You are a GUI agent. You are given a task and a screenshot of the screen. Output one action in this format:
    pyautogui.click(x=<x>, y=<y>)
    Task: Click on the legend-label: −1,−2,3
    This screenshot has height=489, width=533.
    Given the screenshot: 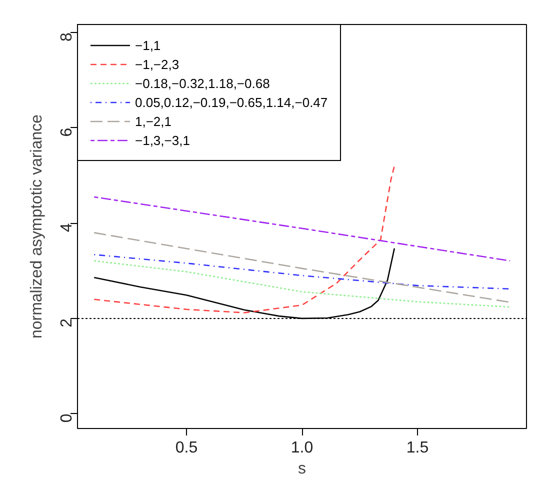 What is the action you would take?
    pyautogui.click(x=157, y=64)
    